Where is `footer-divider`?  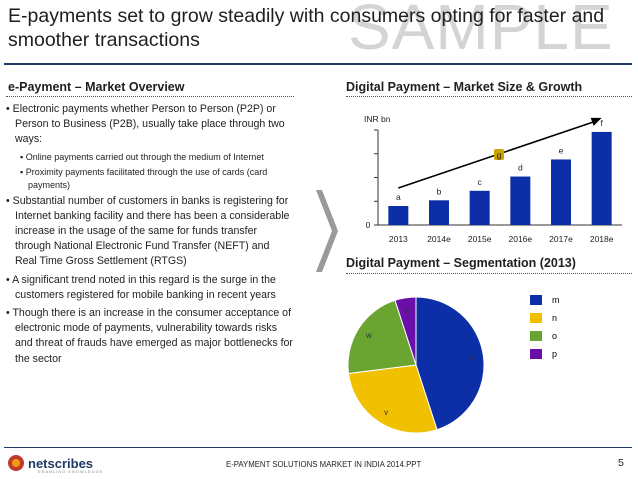
footer-divider is located at coordinates (318, 447).